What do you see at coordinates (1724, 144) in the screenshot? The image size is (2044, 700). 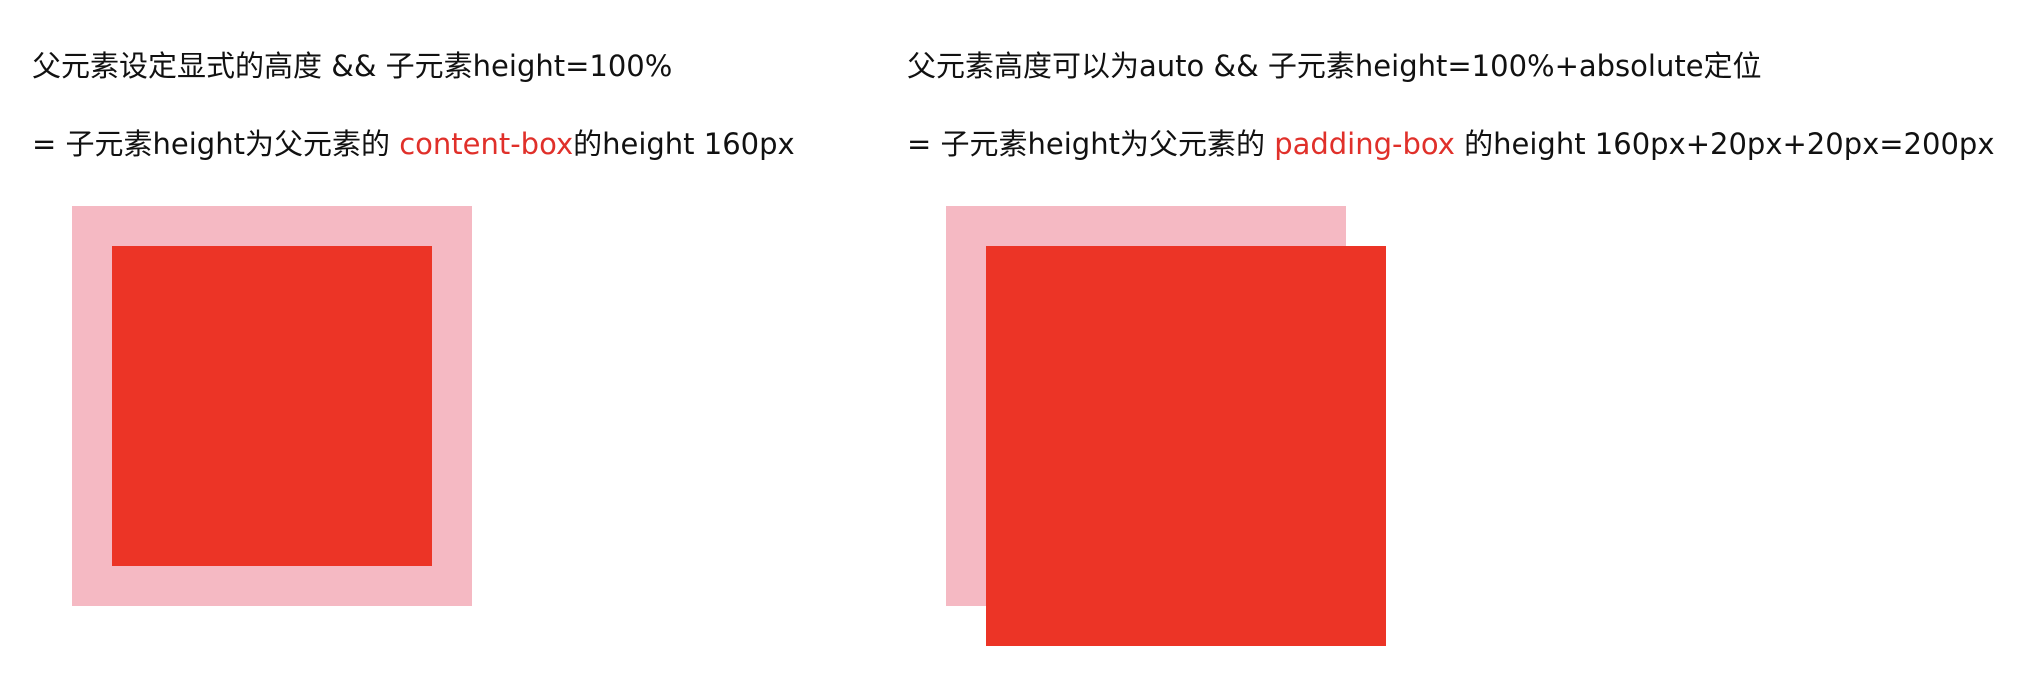 I see `right-formula-suffix: 的height 160px+20px+20px=200px` at bounding box center [1724, 144].